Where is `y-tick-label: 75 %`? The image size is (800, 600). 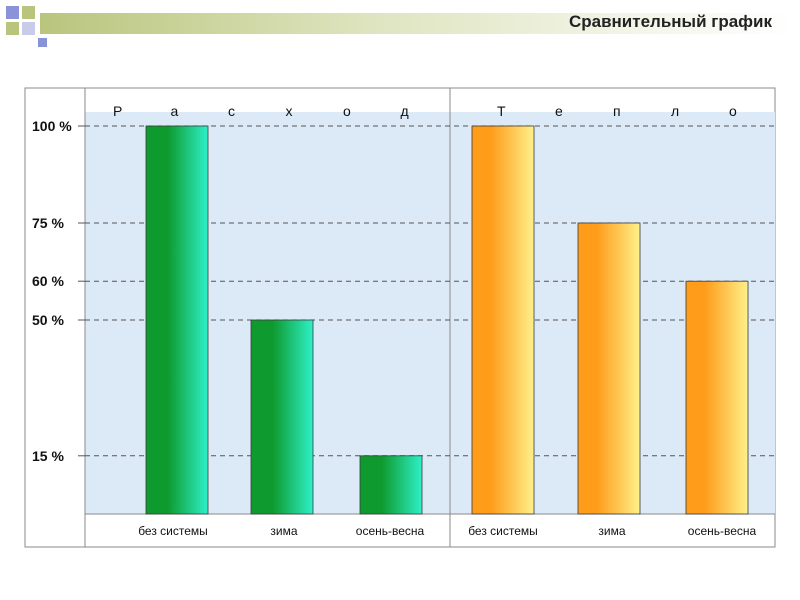 y-tick-label: 75 % is located at coordinates (48, 223).